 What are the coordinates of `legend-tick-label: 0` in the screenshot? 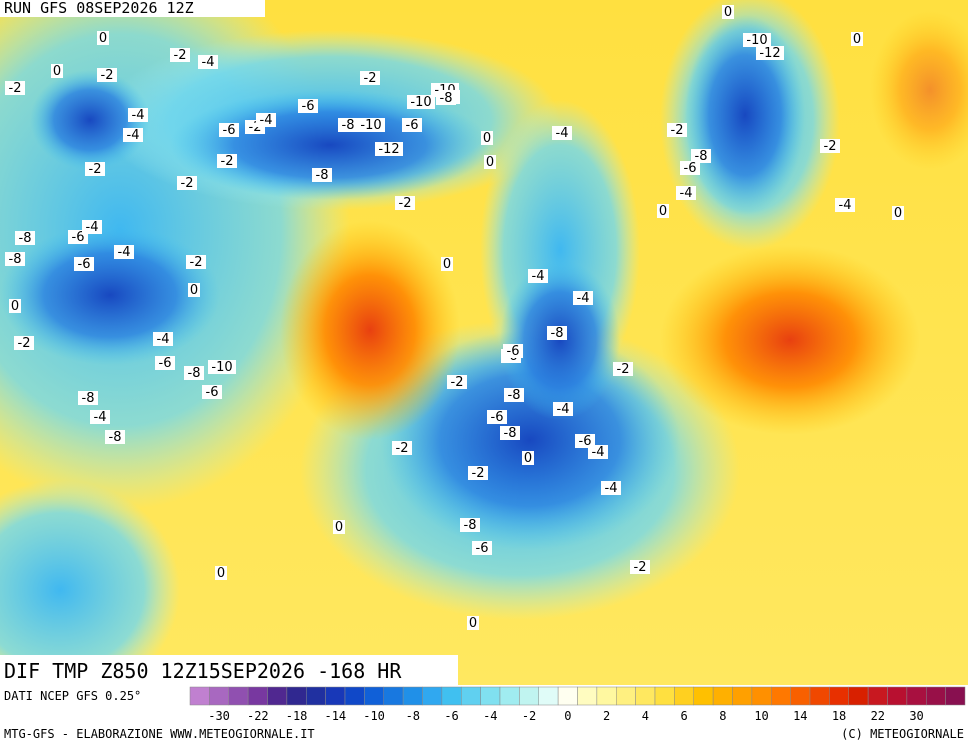 It's located at (567, 716).